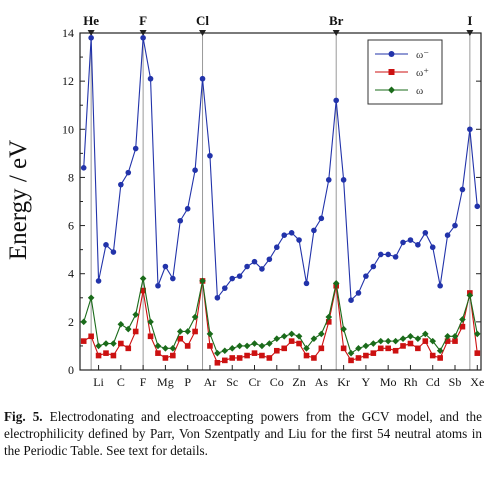 This screenshot has height=486, width=486. I want to click on x-tick-label-kr: Kr, so click(343, 382).